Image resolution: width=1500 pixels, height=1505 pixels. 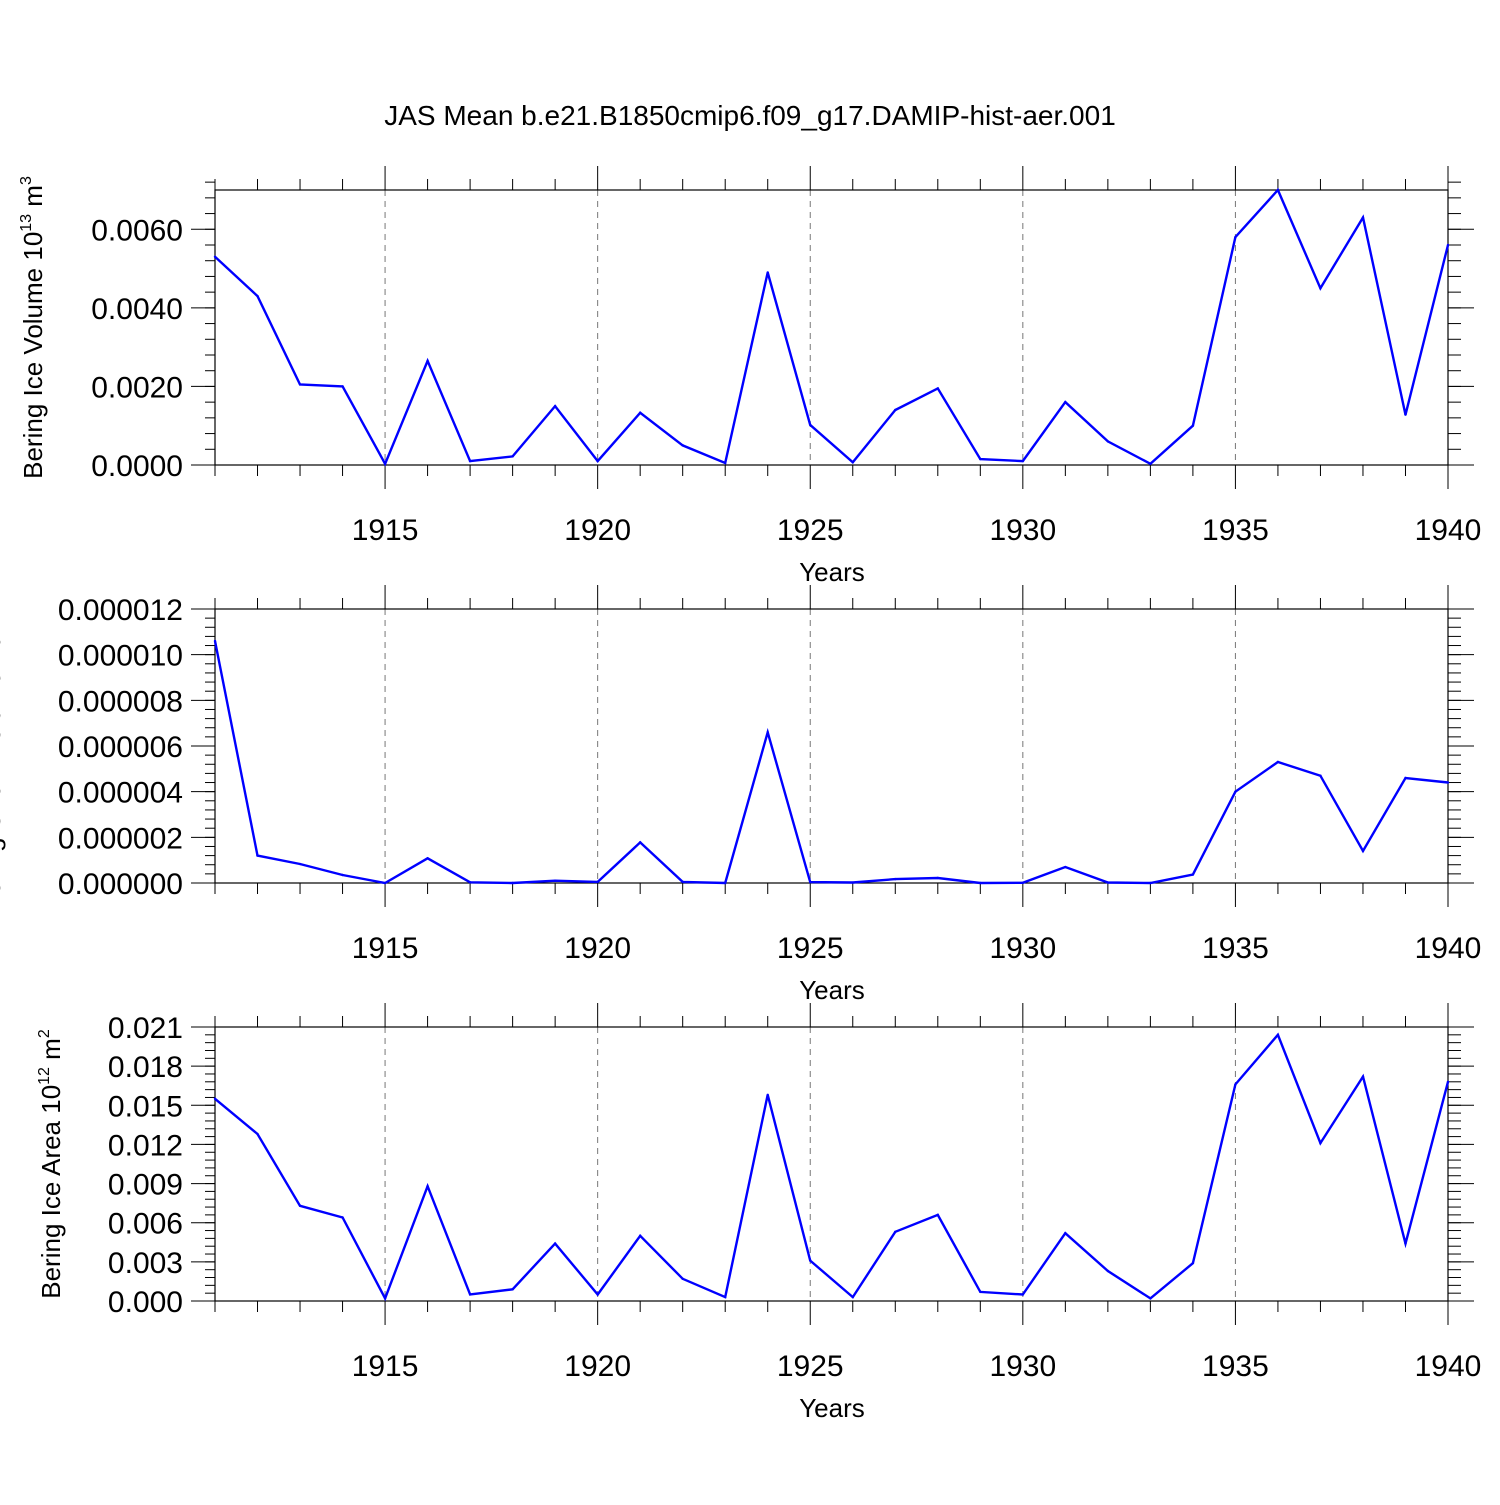 I want to click on x-tick-label: 1935, so click(x=1235, y=530).